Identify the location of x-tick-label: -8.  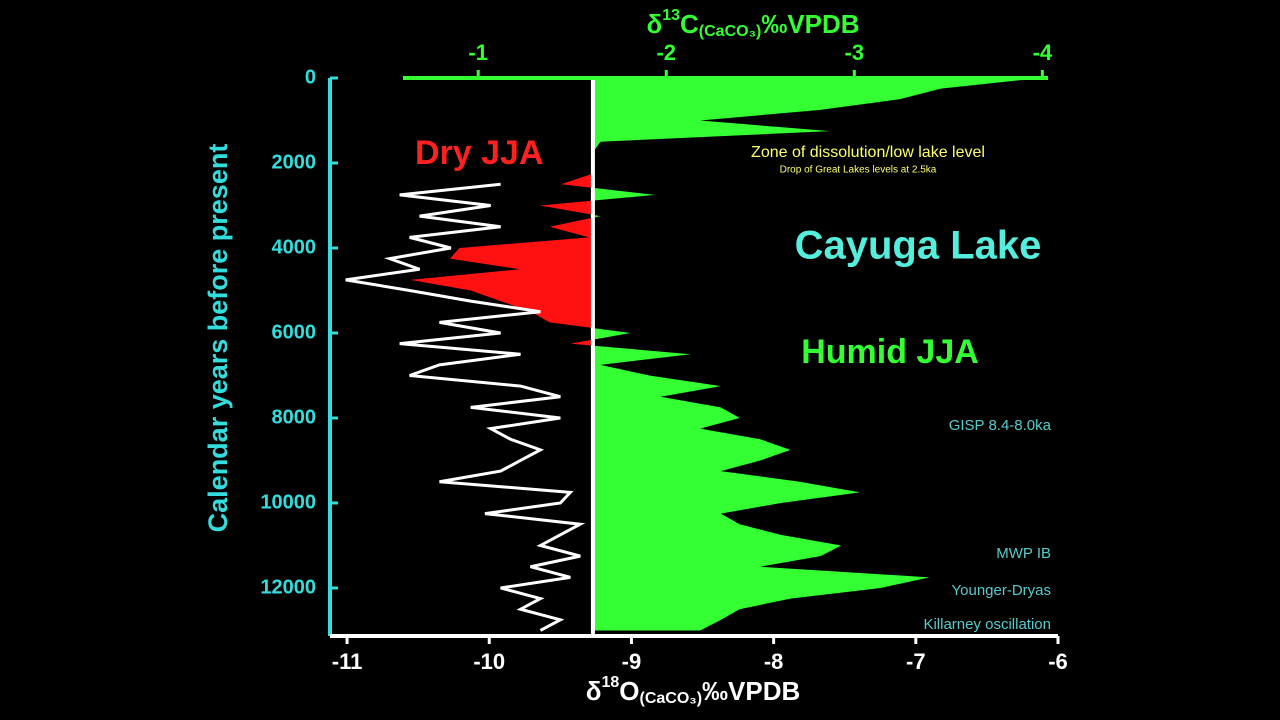
(774, 661).